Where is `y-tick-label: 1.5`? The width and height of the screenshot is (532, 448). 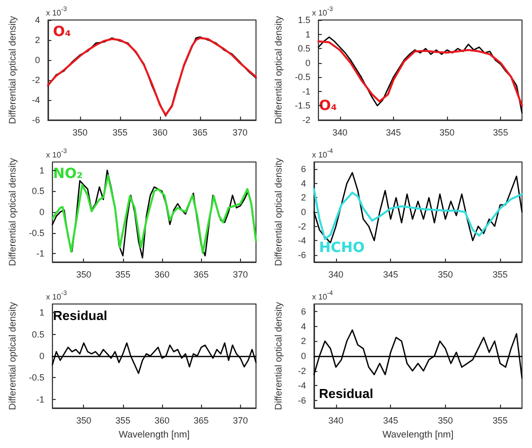 y-tick-label: 1.5 is located at coordinates (304, 20).